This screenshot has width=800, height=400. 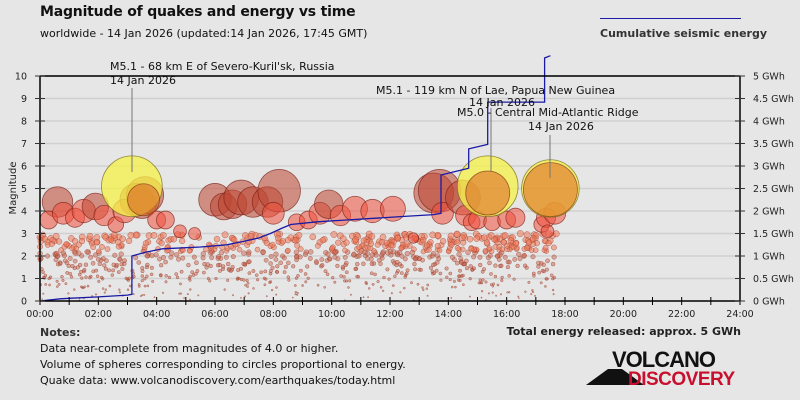 What do you see at coordinates (24, 144) in the screenshot?
I see `y-tick-label: 7` at bounding box center [24, 144].